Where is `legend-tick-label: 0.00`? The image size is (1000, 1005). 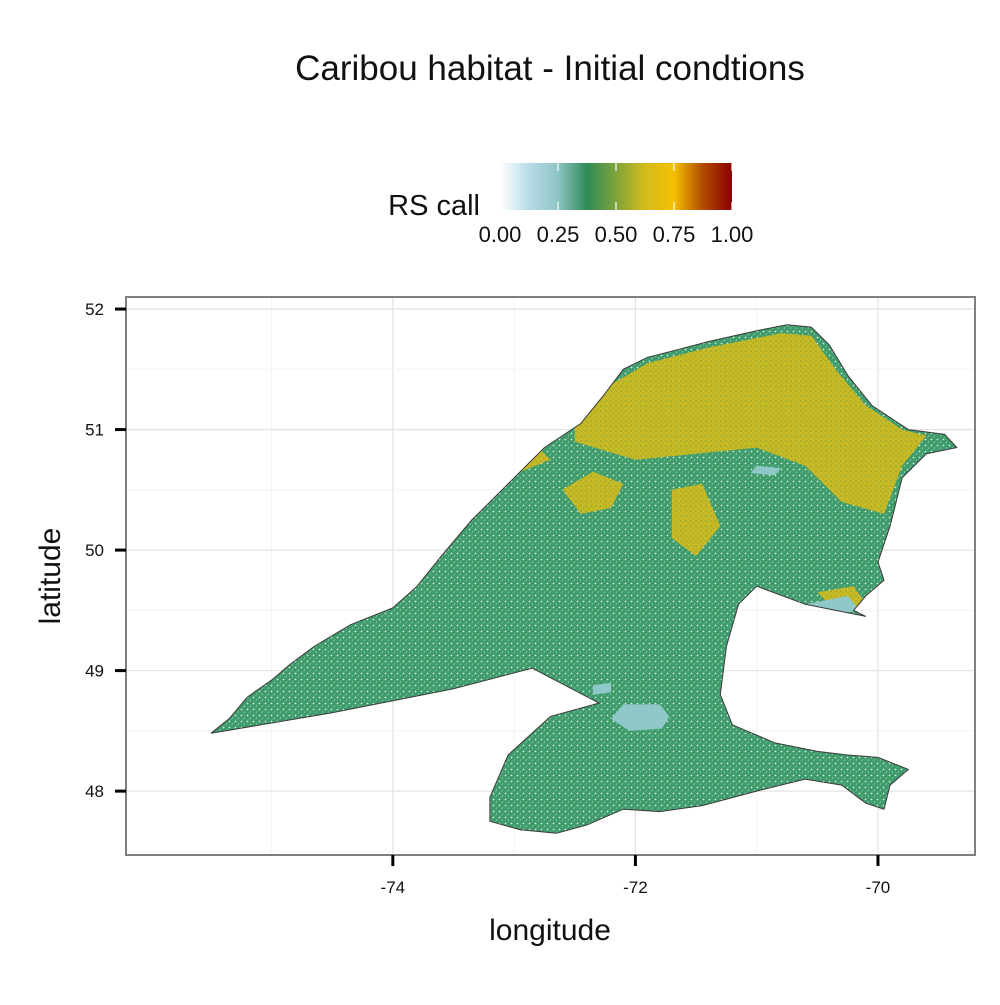
legend-tick-label: 0.00 is located at coordinates (500, 234).